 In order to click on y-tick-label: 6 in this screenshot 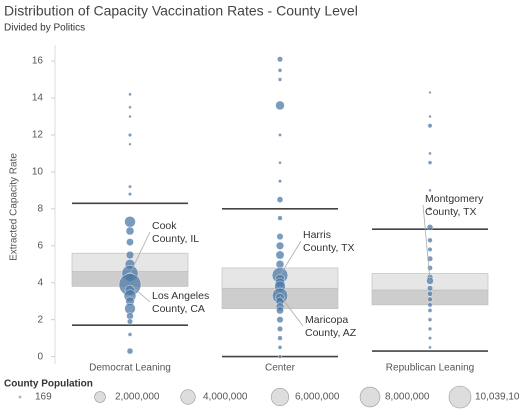, I will do `click(40, 245)`.